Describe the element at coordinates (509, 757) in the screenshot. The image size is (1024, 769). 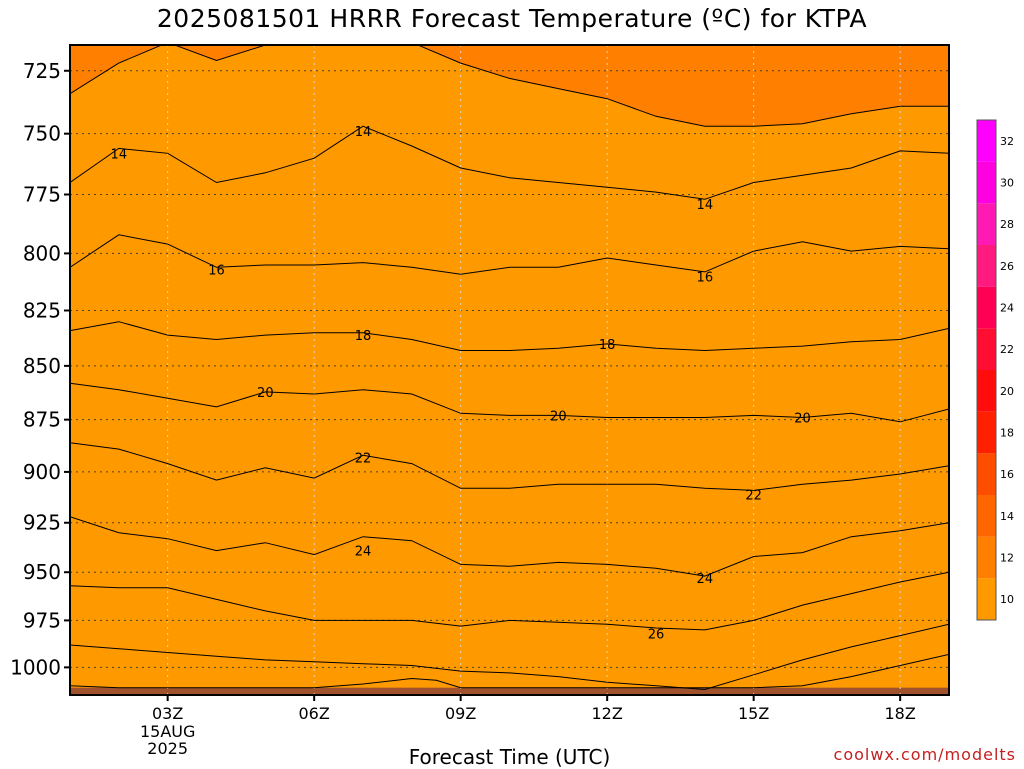
I see `x-axis-label: Forecast Time (UTC)` at that location.